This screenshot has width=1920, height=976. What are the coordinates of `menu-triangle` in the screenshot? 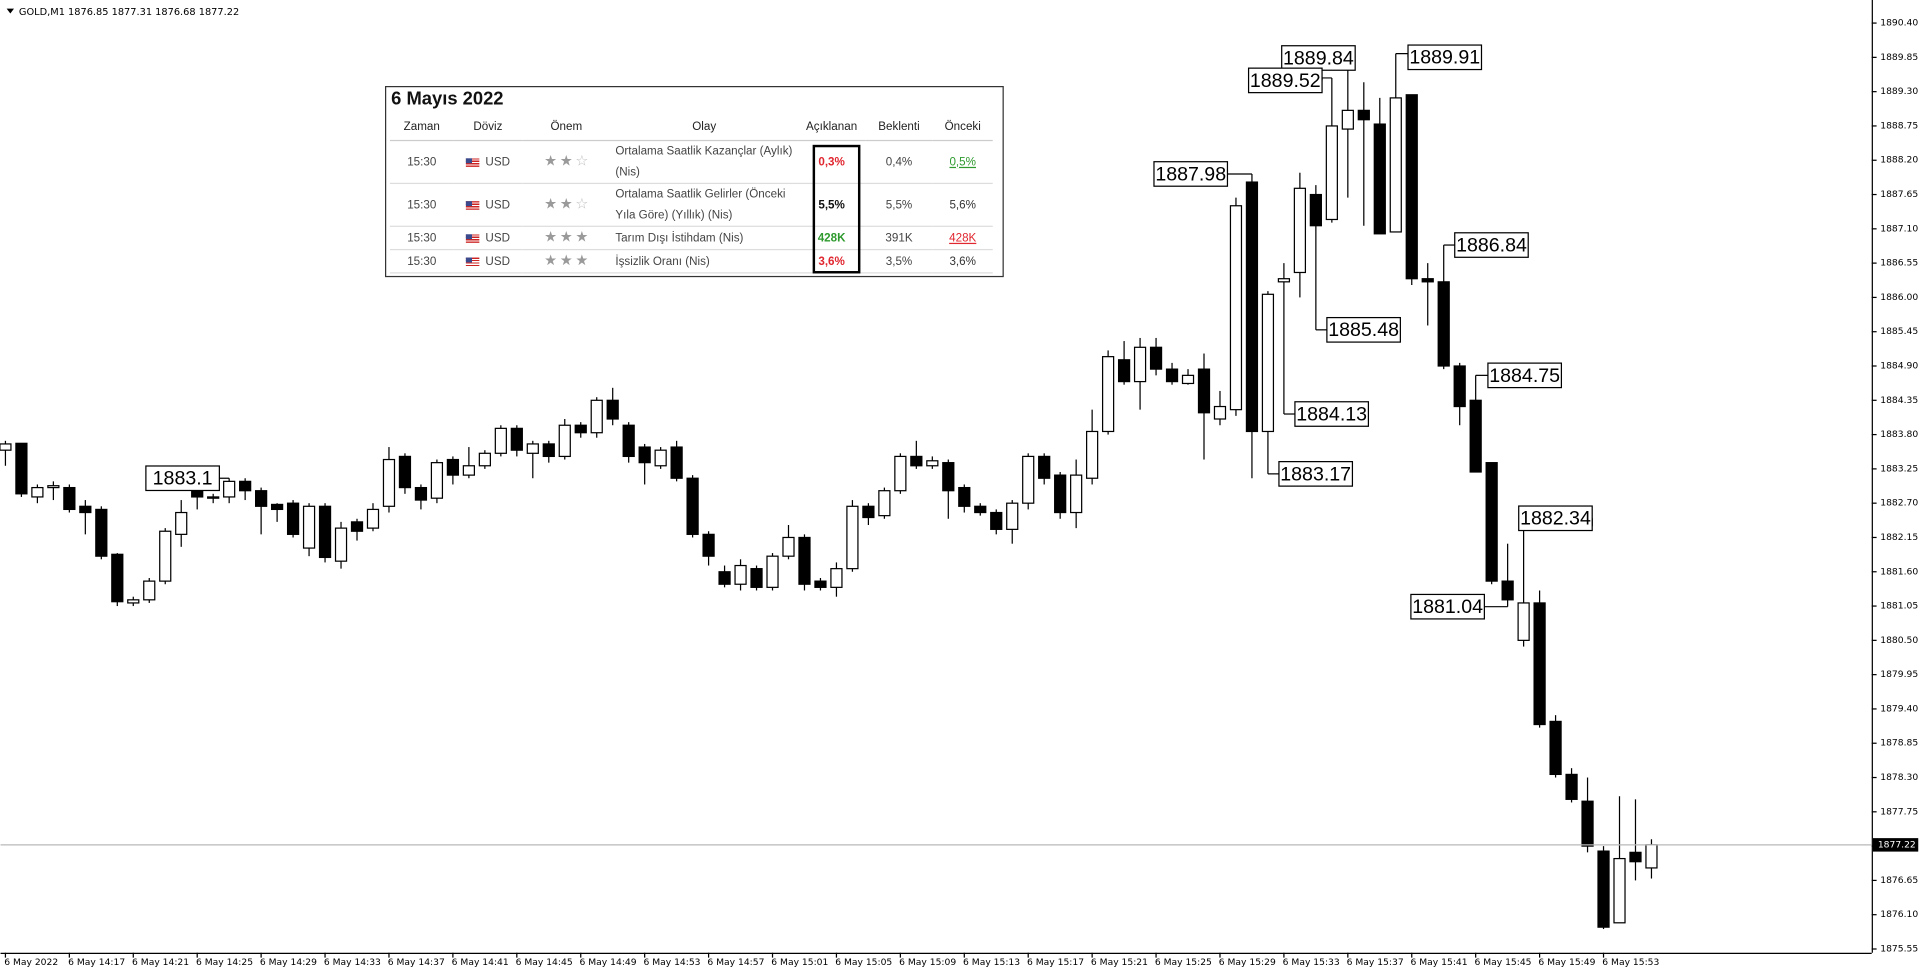 It's located at (10, 11).